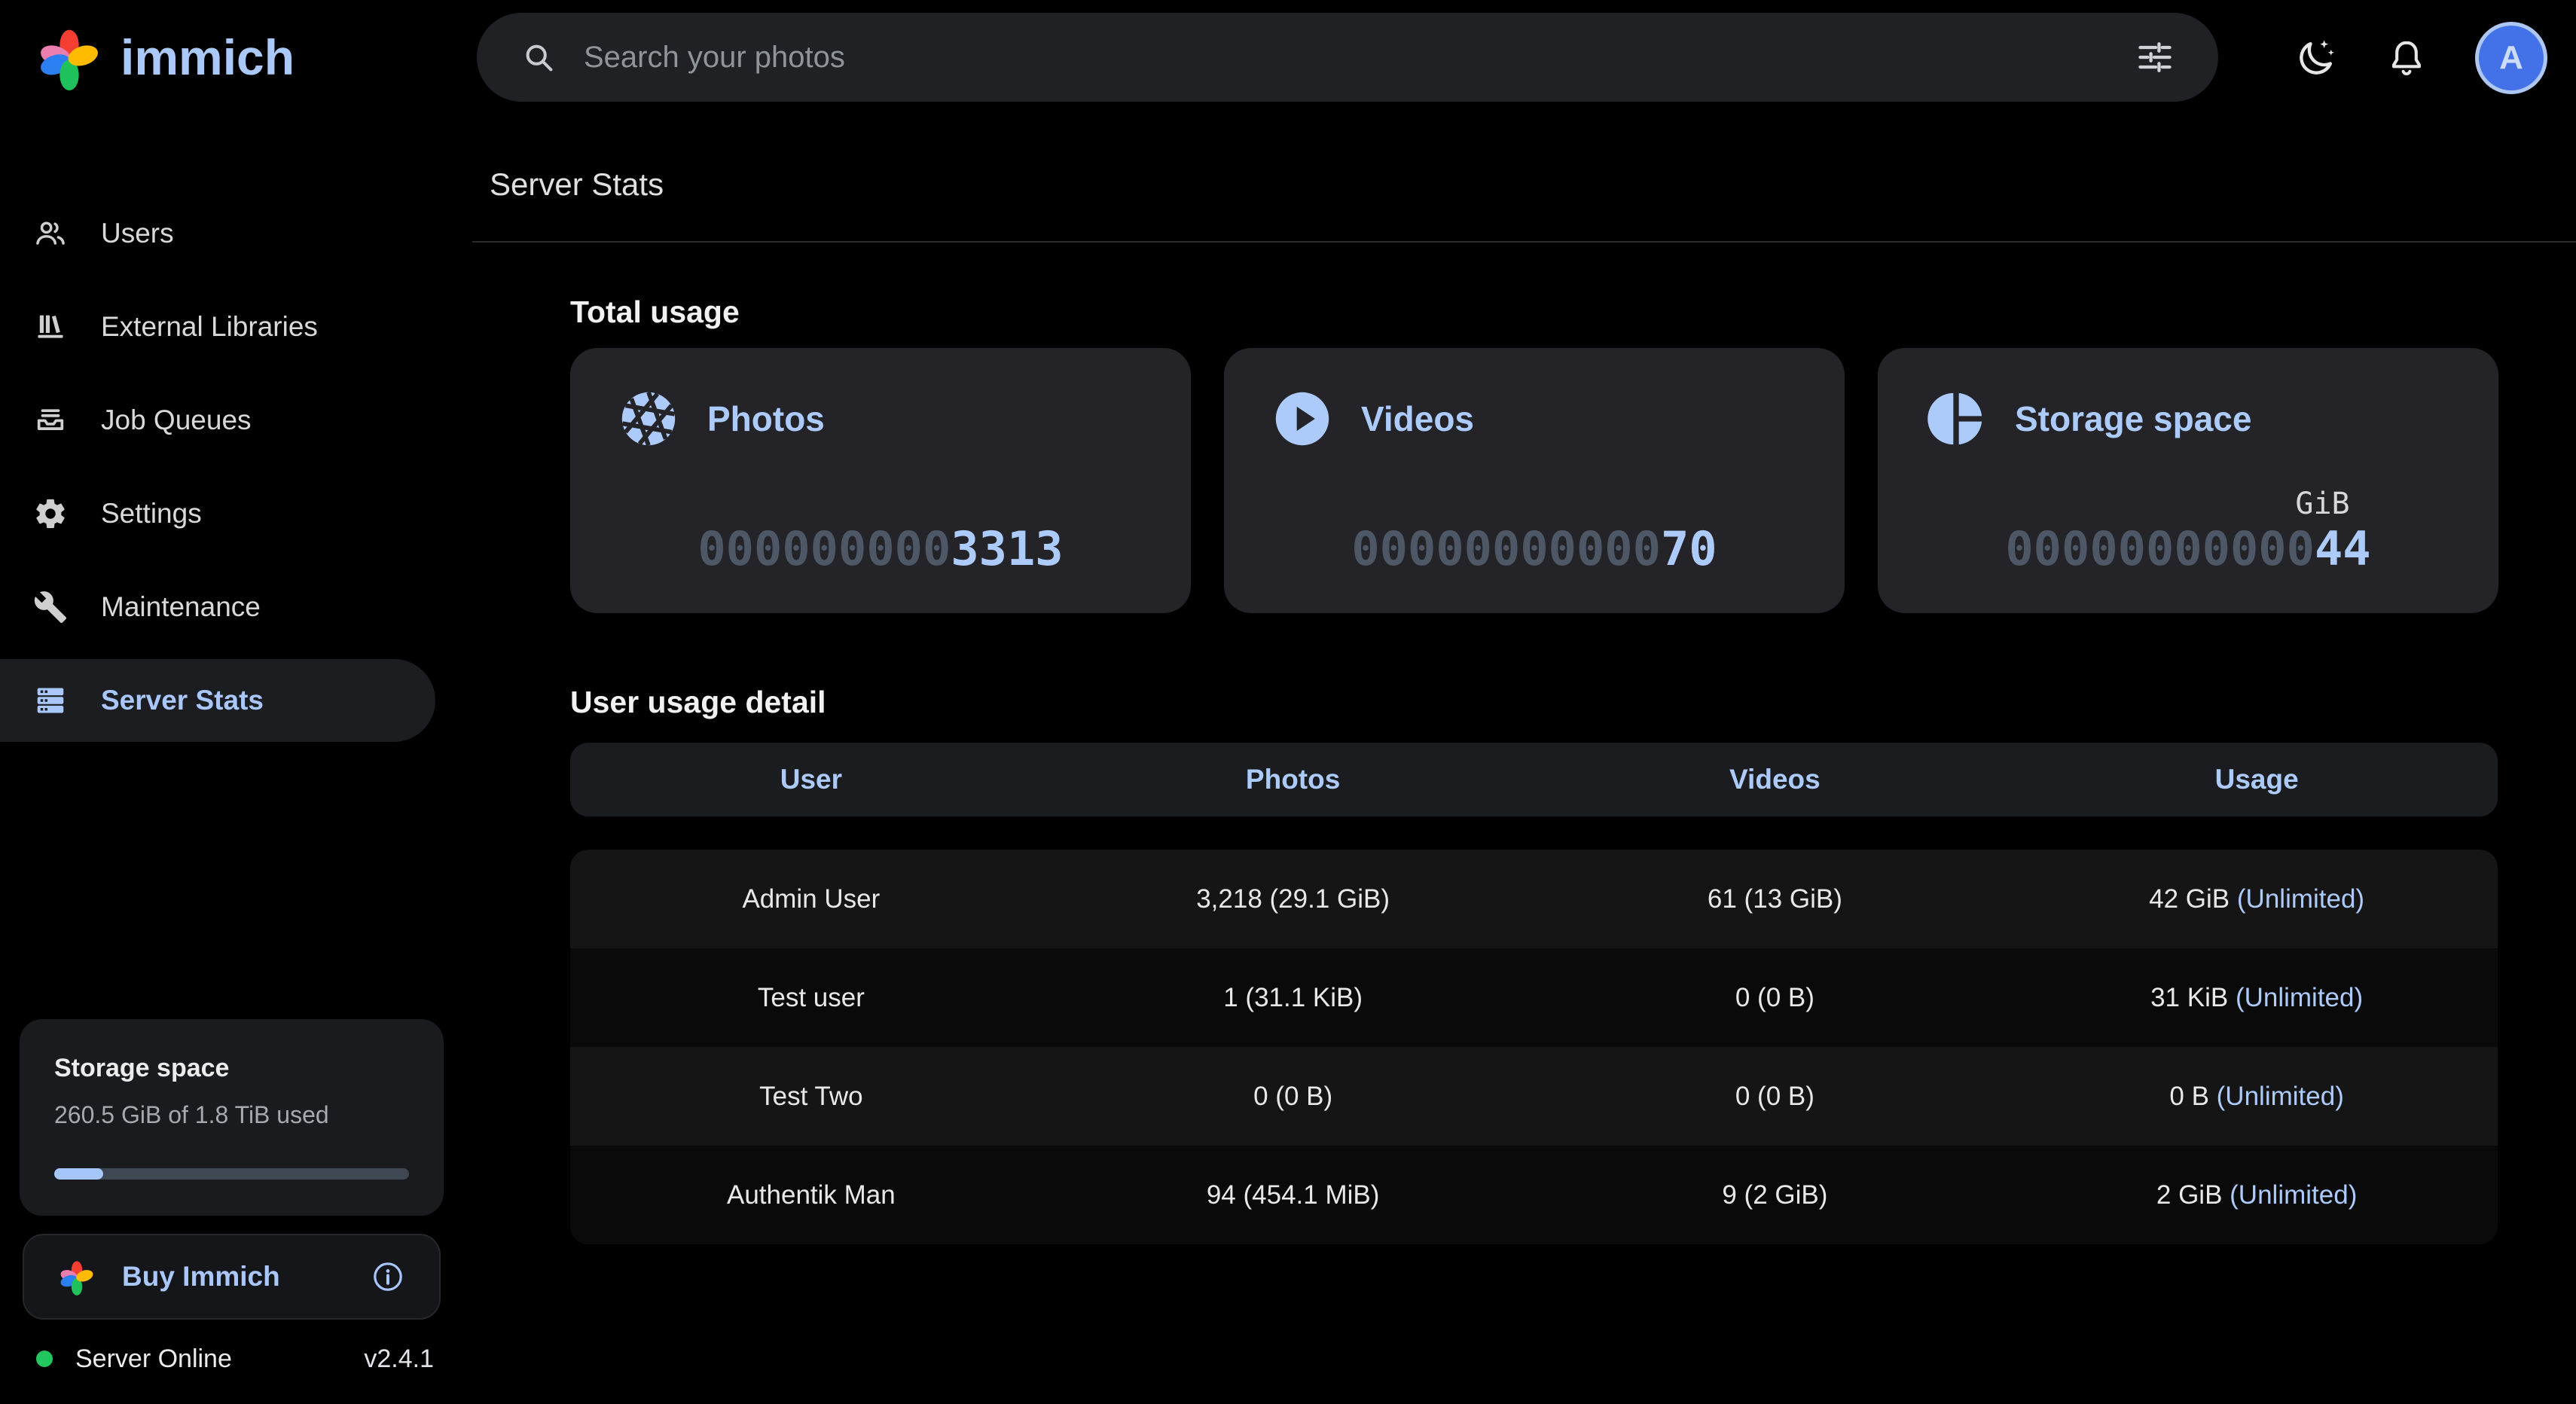  Describe the element at coordinates (1955, 418) in the screenshot. I see `pie-chart-icon` at that location.